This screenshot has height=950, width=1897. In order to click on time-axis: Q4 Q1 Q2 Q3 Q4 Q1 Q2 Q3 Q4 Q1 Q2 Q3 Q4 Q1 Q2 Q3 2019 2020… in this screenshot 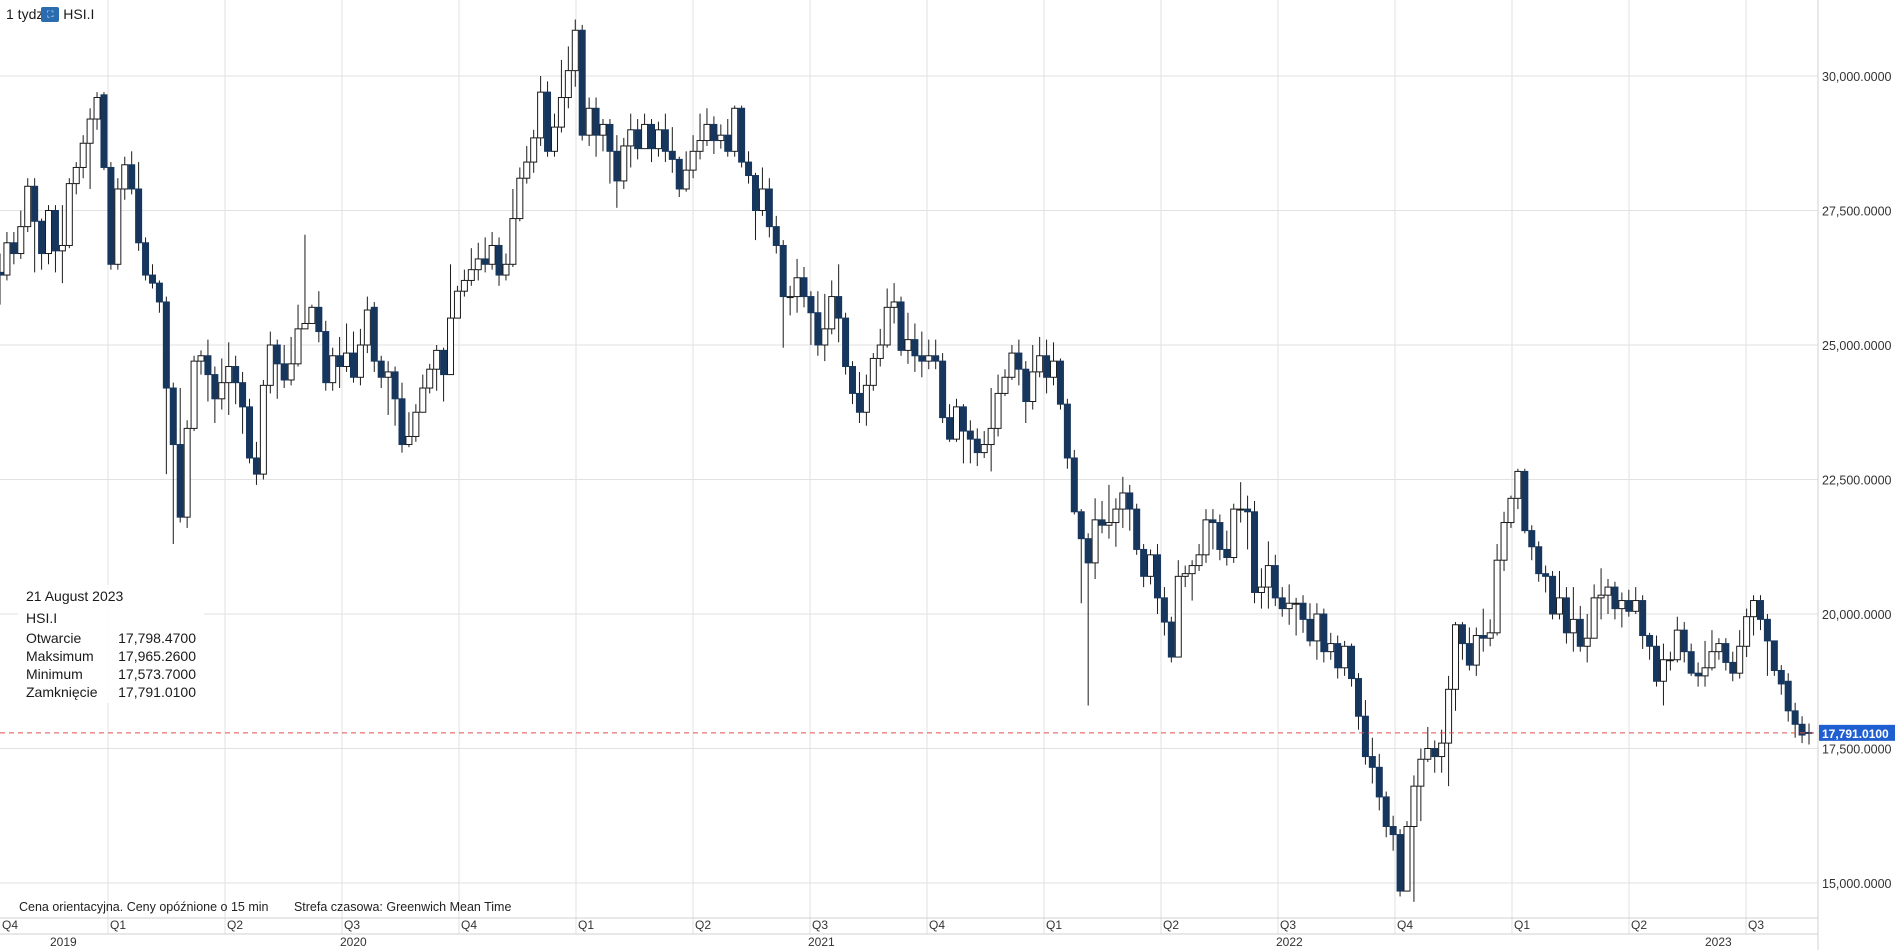, I will do `click(909, 933)`.